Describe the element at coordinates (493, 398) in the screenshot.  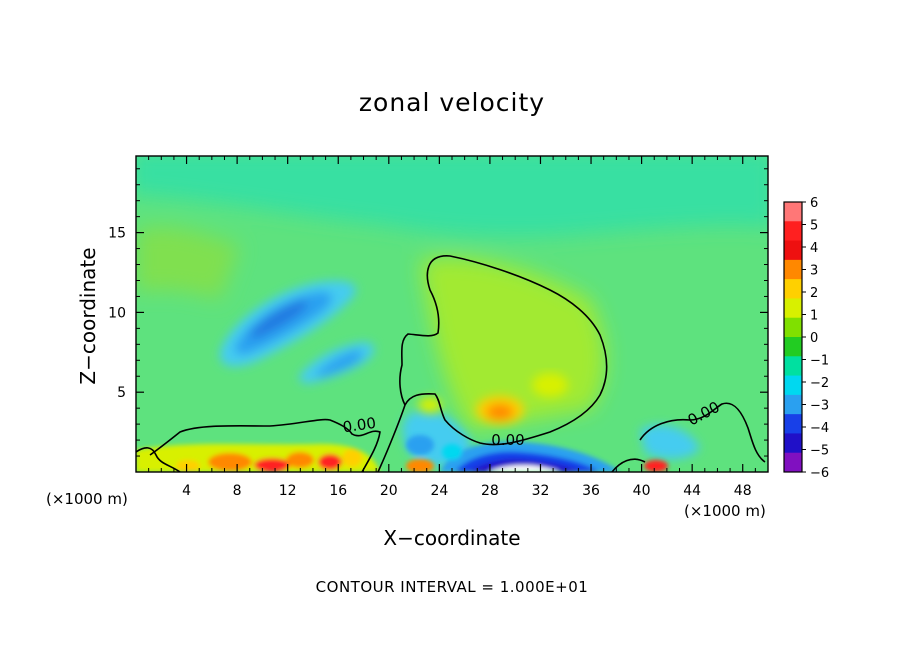
I see `positive-highlights` at that location.